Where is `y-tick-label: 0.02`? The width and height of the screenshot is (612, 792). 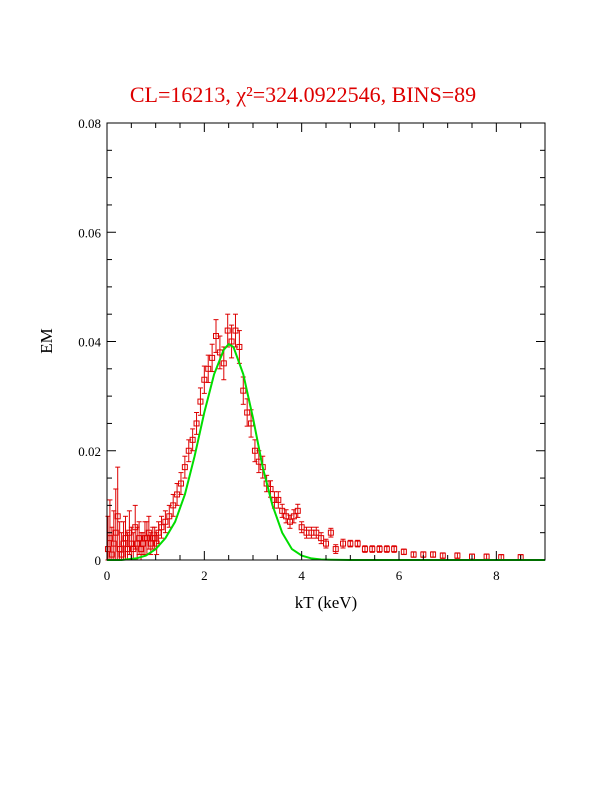
y-tick-label: 0.02 is located at coordinates (89, 451).